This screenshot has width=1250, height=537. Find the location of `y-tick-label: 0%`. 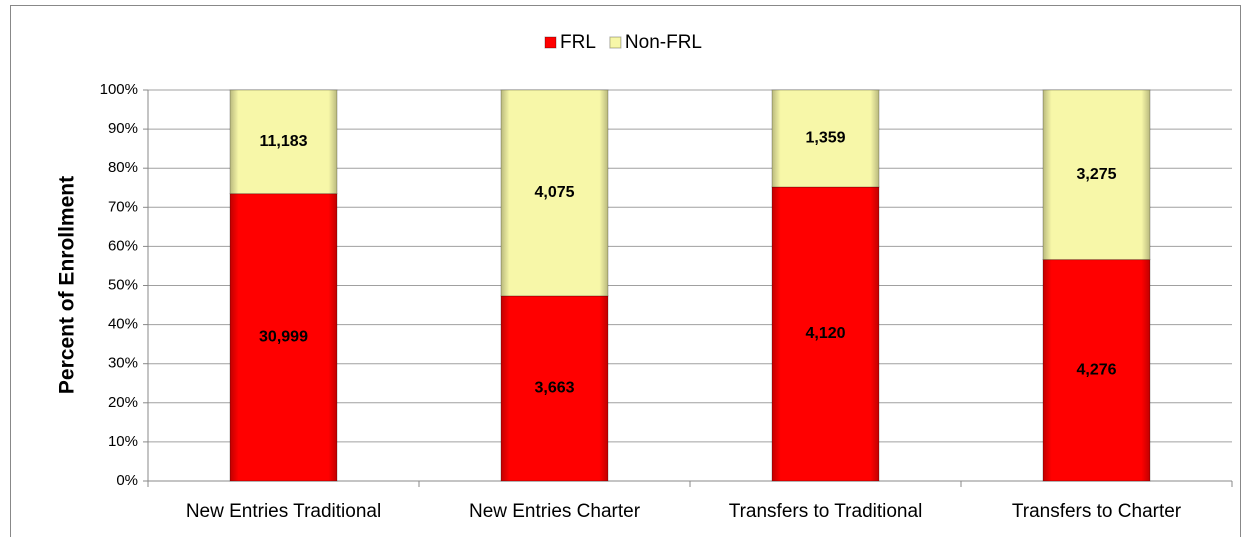

y-tick-label: 0% is located at coordinates (127, 480).